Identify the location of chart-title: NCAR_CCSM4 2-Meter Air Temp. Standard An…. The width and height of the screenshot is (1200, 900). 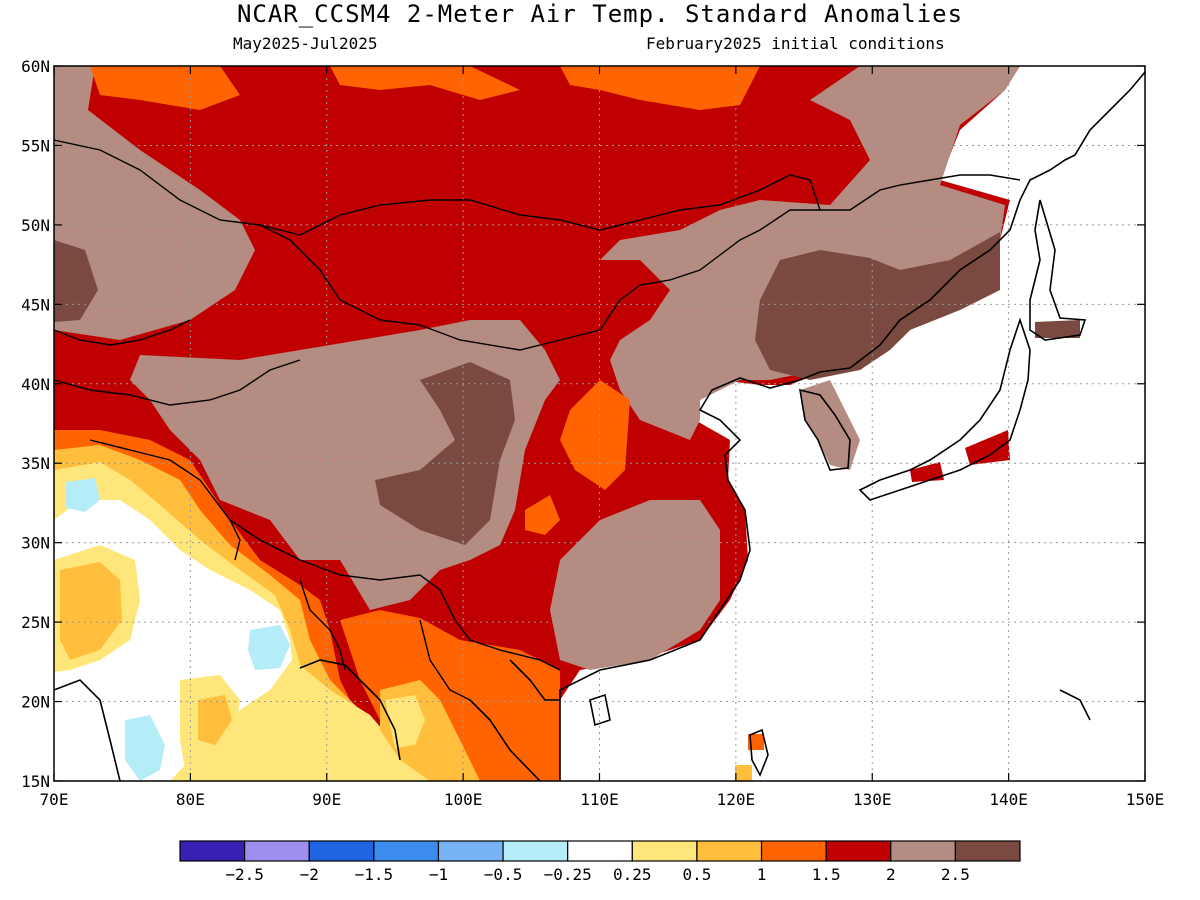
(600, 14).